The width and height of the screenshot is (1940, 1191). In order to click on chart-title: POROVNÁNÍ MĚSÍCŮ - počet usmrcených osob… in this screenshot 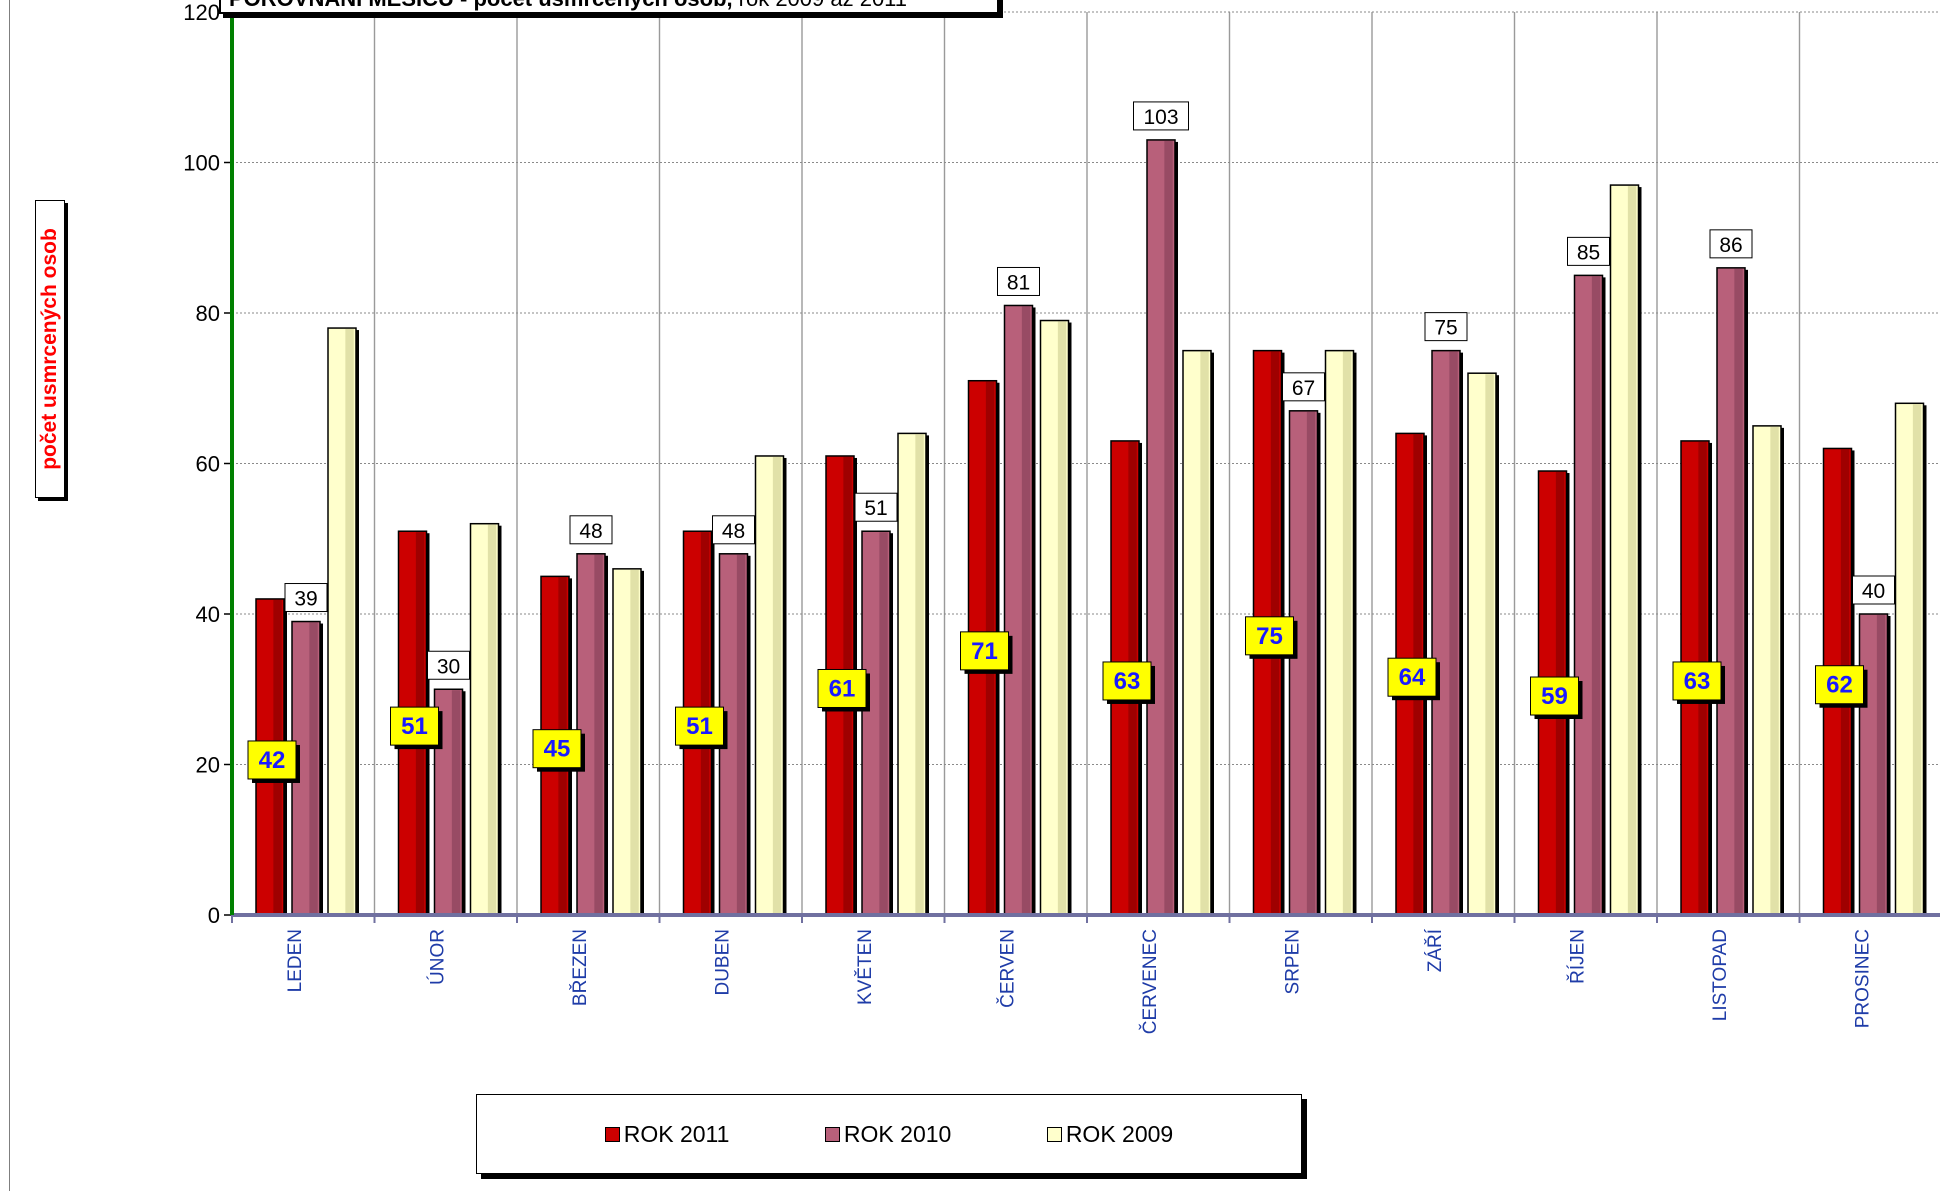, I will do `click(481, 6)`.